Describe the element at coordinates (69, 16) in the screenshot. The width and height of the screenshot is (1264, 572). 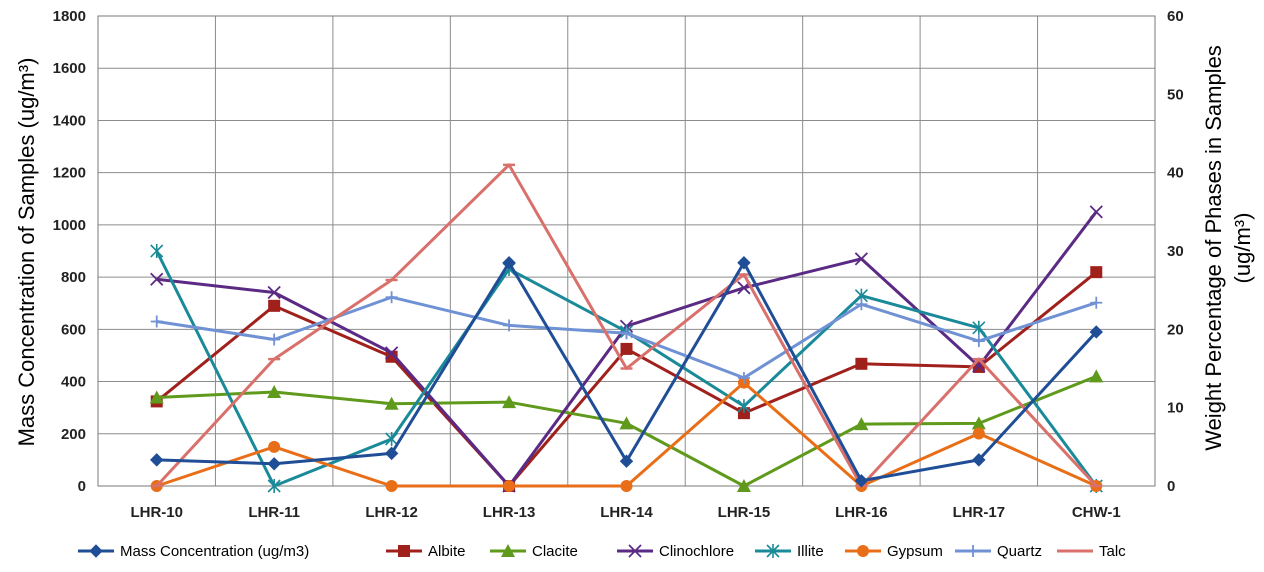
I see `y-tick-left-label: 1800` at that location.